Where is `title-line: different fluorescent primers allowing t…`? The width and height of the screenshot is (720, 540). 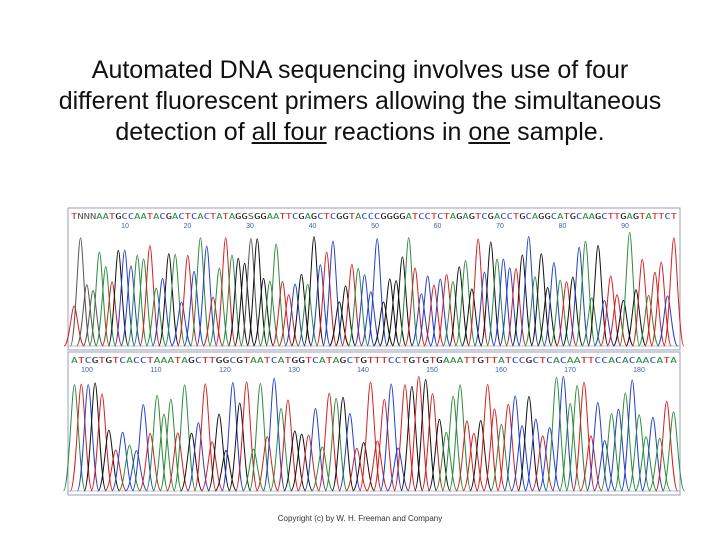
title-line: different fluorescent primers allowing t… is located at coordinates (360, 101).